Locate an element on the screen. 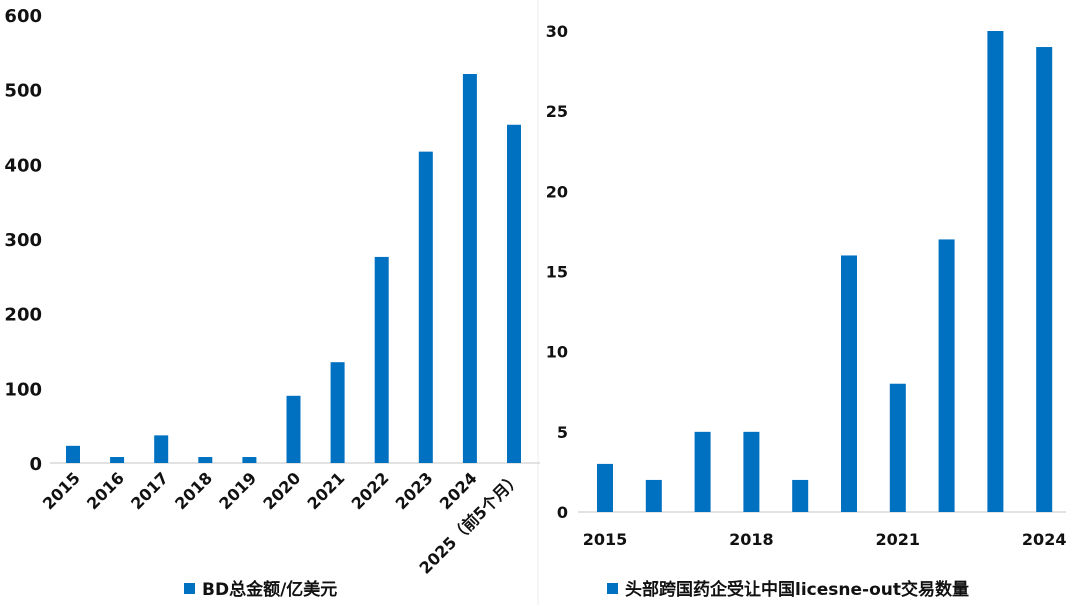 This screenshot has width=1070, height=605. y-tick-label: 5 is located at coordinates (562, 432).